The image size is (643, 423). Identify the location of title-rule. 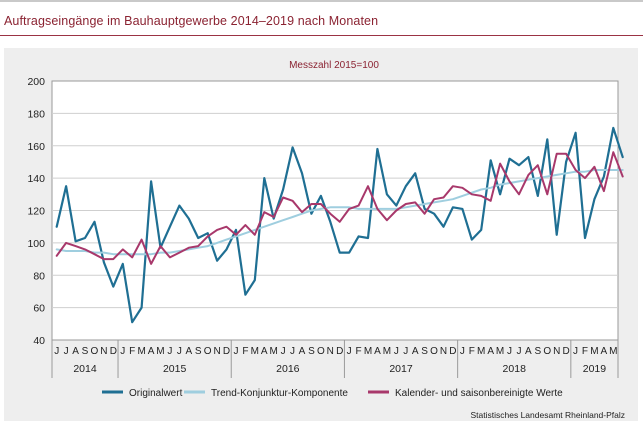
(321, 35).